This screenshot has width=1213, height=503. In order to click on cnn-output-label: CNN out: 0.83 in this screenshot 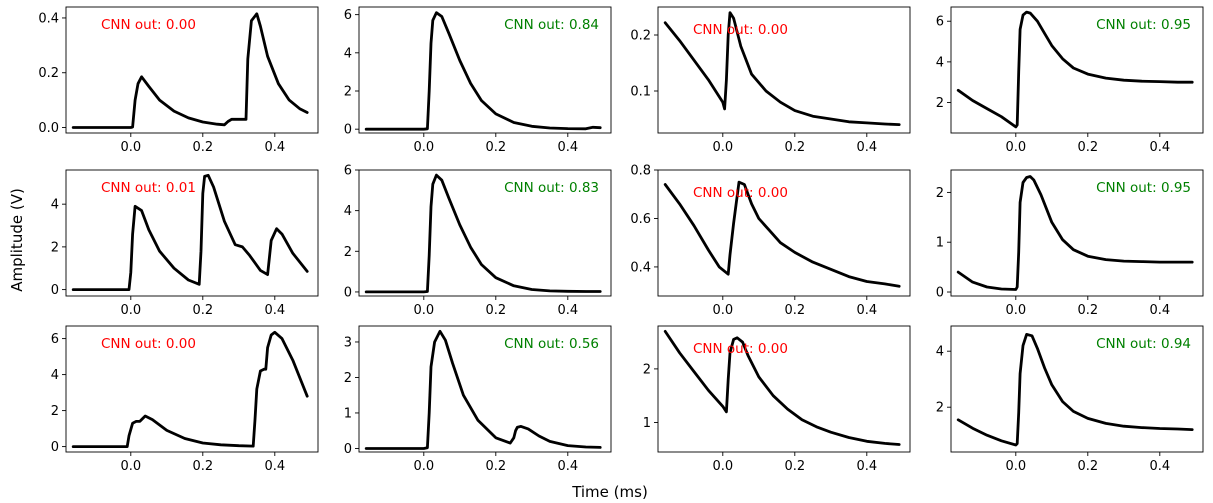, I will do `click(551, 188)`.